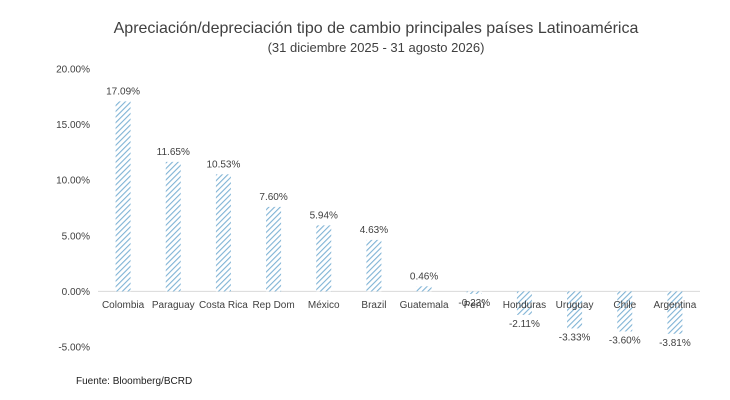 The image size is (730, 400). I want to click on x-tick-label: Honduras, so click(524, 305).